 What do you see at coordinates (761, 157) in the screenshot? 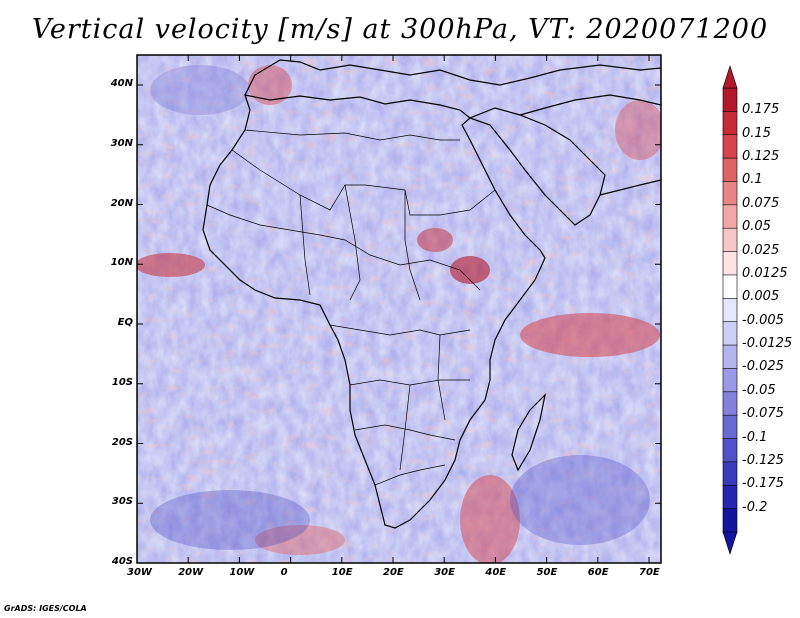
I see `colorbar-label: 0.125` at bounding box center [761, 157].